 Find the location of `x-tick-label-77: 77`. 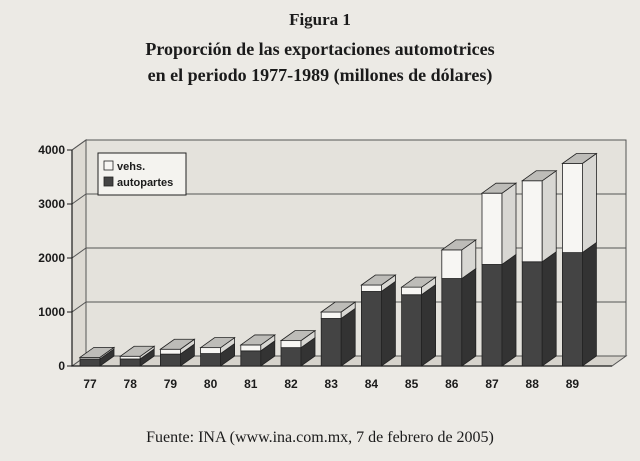

x-tick-label-77: 77 is located at coordinates (90, 384).